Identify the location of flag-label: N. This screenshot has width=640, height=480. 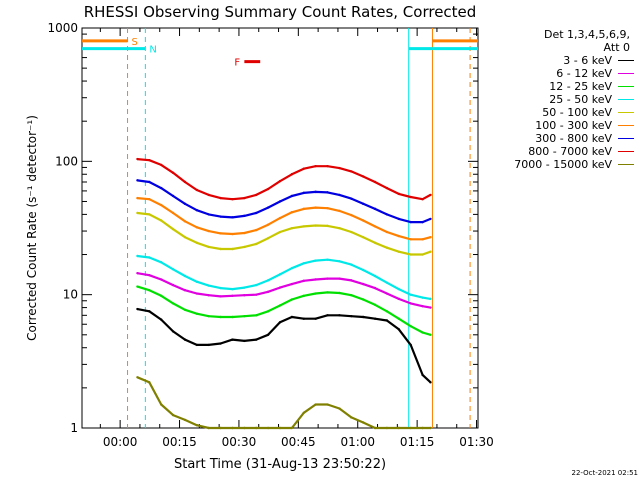
(152, 50).